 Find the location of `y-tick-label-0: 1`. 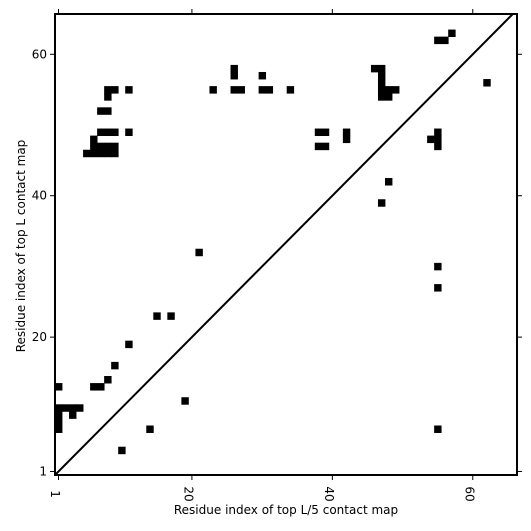

y-tick-label-0: 1 is located at coordinates (43, 471).